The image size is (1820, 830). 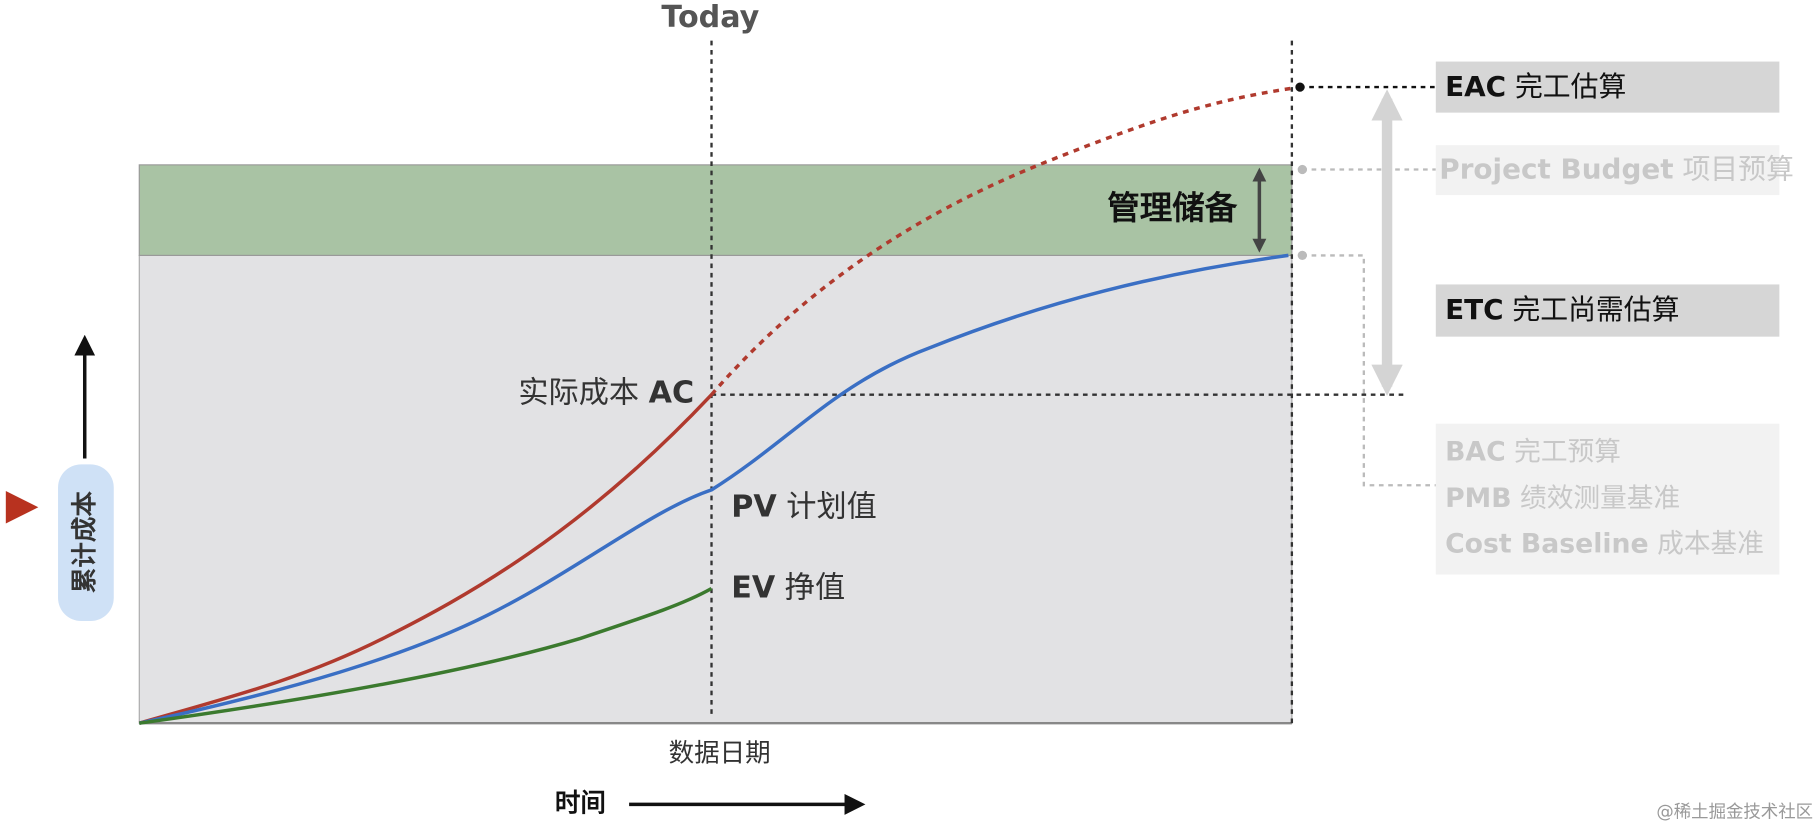 I want to click on x-axis-label: 数据日期, so click(x=720, y=754).